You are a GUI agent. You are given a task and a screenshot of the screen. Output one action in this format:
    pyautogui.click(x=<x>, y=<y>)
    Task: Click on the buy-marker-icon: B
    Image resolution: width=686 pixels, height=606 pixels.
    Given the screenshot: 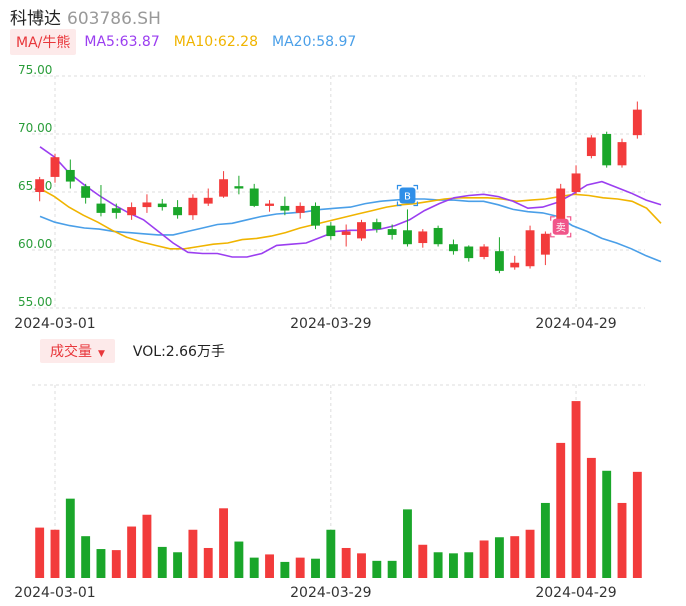 What is the action you would take?
    pyautogui.click(x=407, y=195)
    